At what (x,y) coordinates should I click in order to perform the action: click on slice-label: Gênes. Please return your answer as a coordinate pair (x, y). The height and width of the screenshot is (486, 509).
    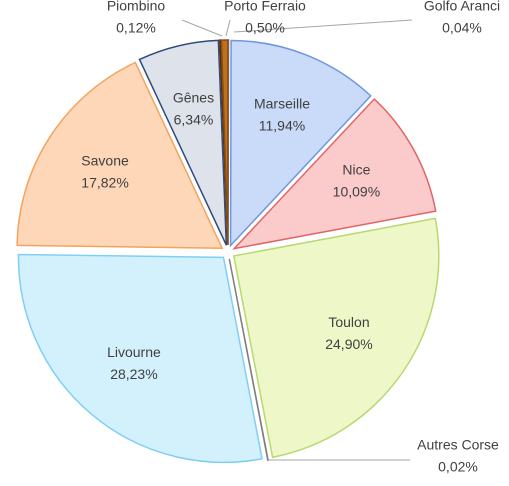
    Looking at the image, I should click on (193, 97).